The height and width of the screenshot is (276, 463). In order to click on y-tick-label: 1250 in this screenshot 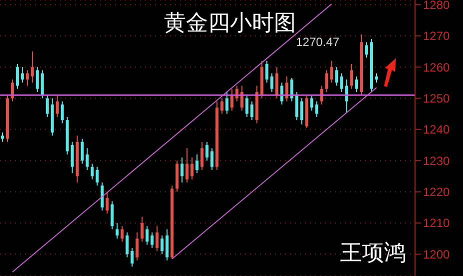, I will do `click(436, 98)`.